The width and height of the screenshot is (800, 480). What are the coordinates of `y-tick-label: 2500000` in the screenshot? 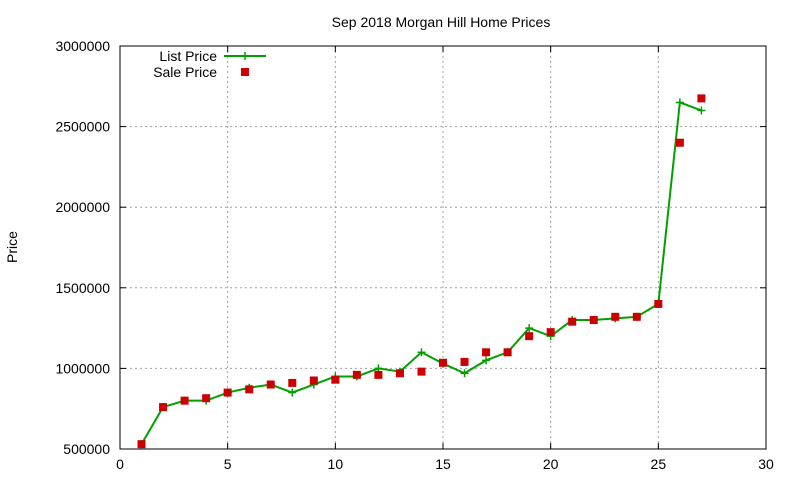 It's located at (82, 127).